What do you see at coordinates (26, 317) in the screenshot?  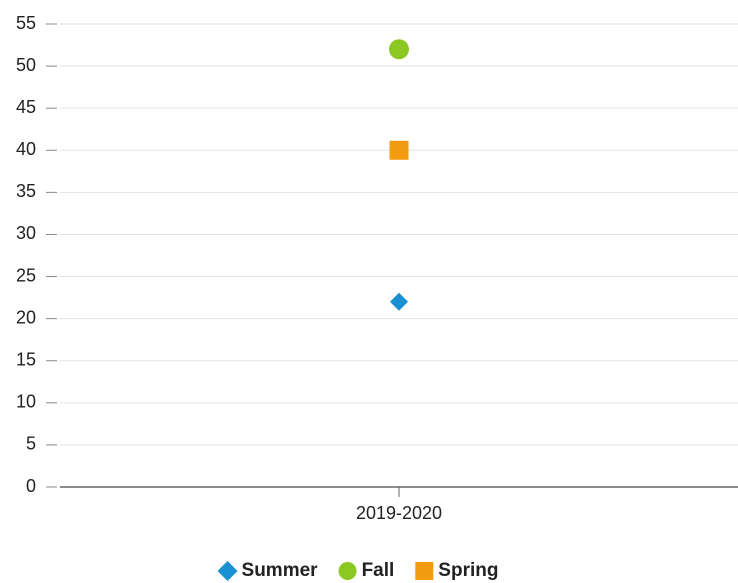 I see `y-tick-label: 20` at bounding box center [26, 317].